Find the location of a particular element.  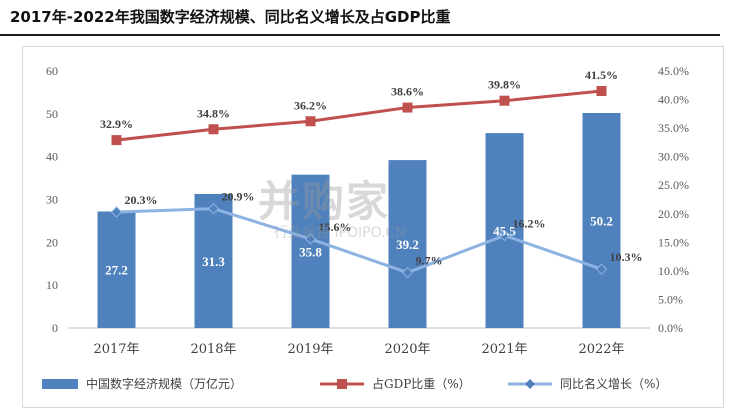

bar-value-label: 39.2 is located at coordinates (407, 244).